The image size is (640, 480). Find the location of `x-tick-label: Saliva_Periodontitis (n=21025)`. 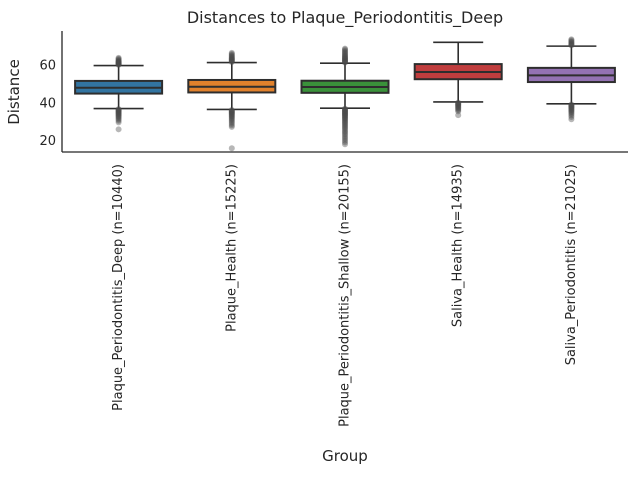

x-tick-label: Saliva_Periodontitis (n=21025) is located at coordinates (571, 264).